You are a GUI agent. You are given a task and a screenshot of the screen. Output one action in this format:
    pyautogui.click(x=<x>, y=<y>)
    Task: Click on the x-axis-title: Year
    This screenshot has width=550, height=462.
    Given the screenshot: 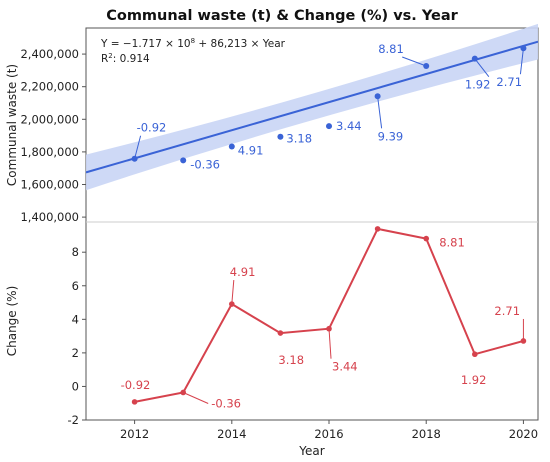 What is the action you would take?
    pyautogui.click(x=311, y=451)
    